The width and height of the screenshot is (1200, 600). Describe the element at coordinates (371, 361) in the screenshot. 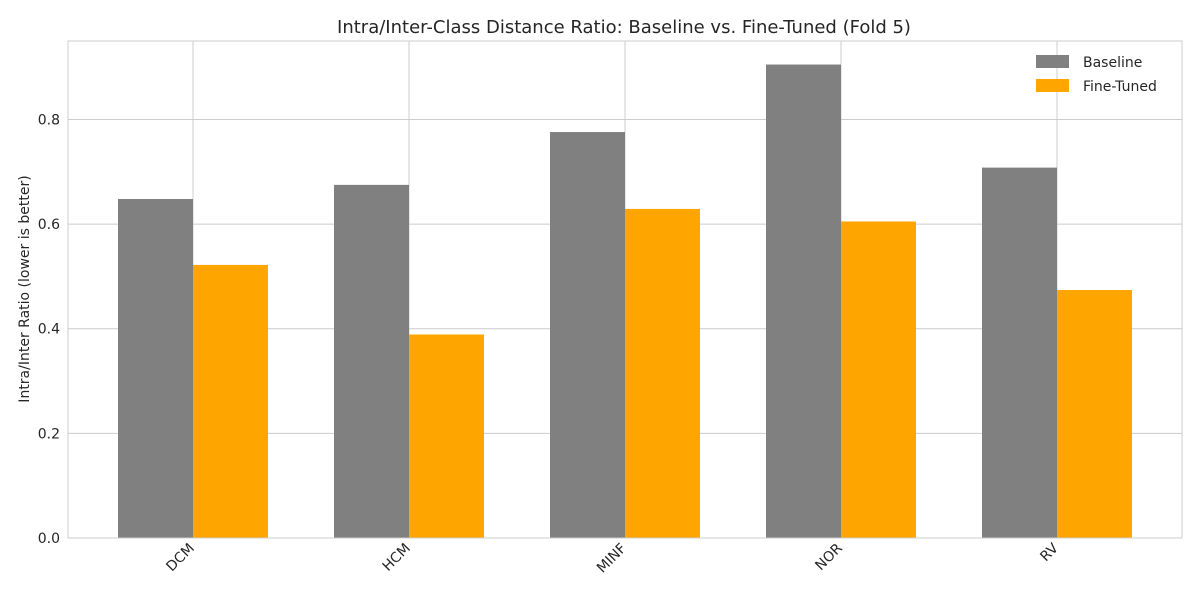

I see `bar-baseline-hcm` at that location.